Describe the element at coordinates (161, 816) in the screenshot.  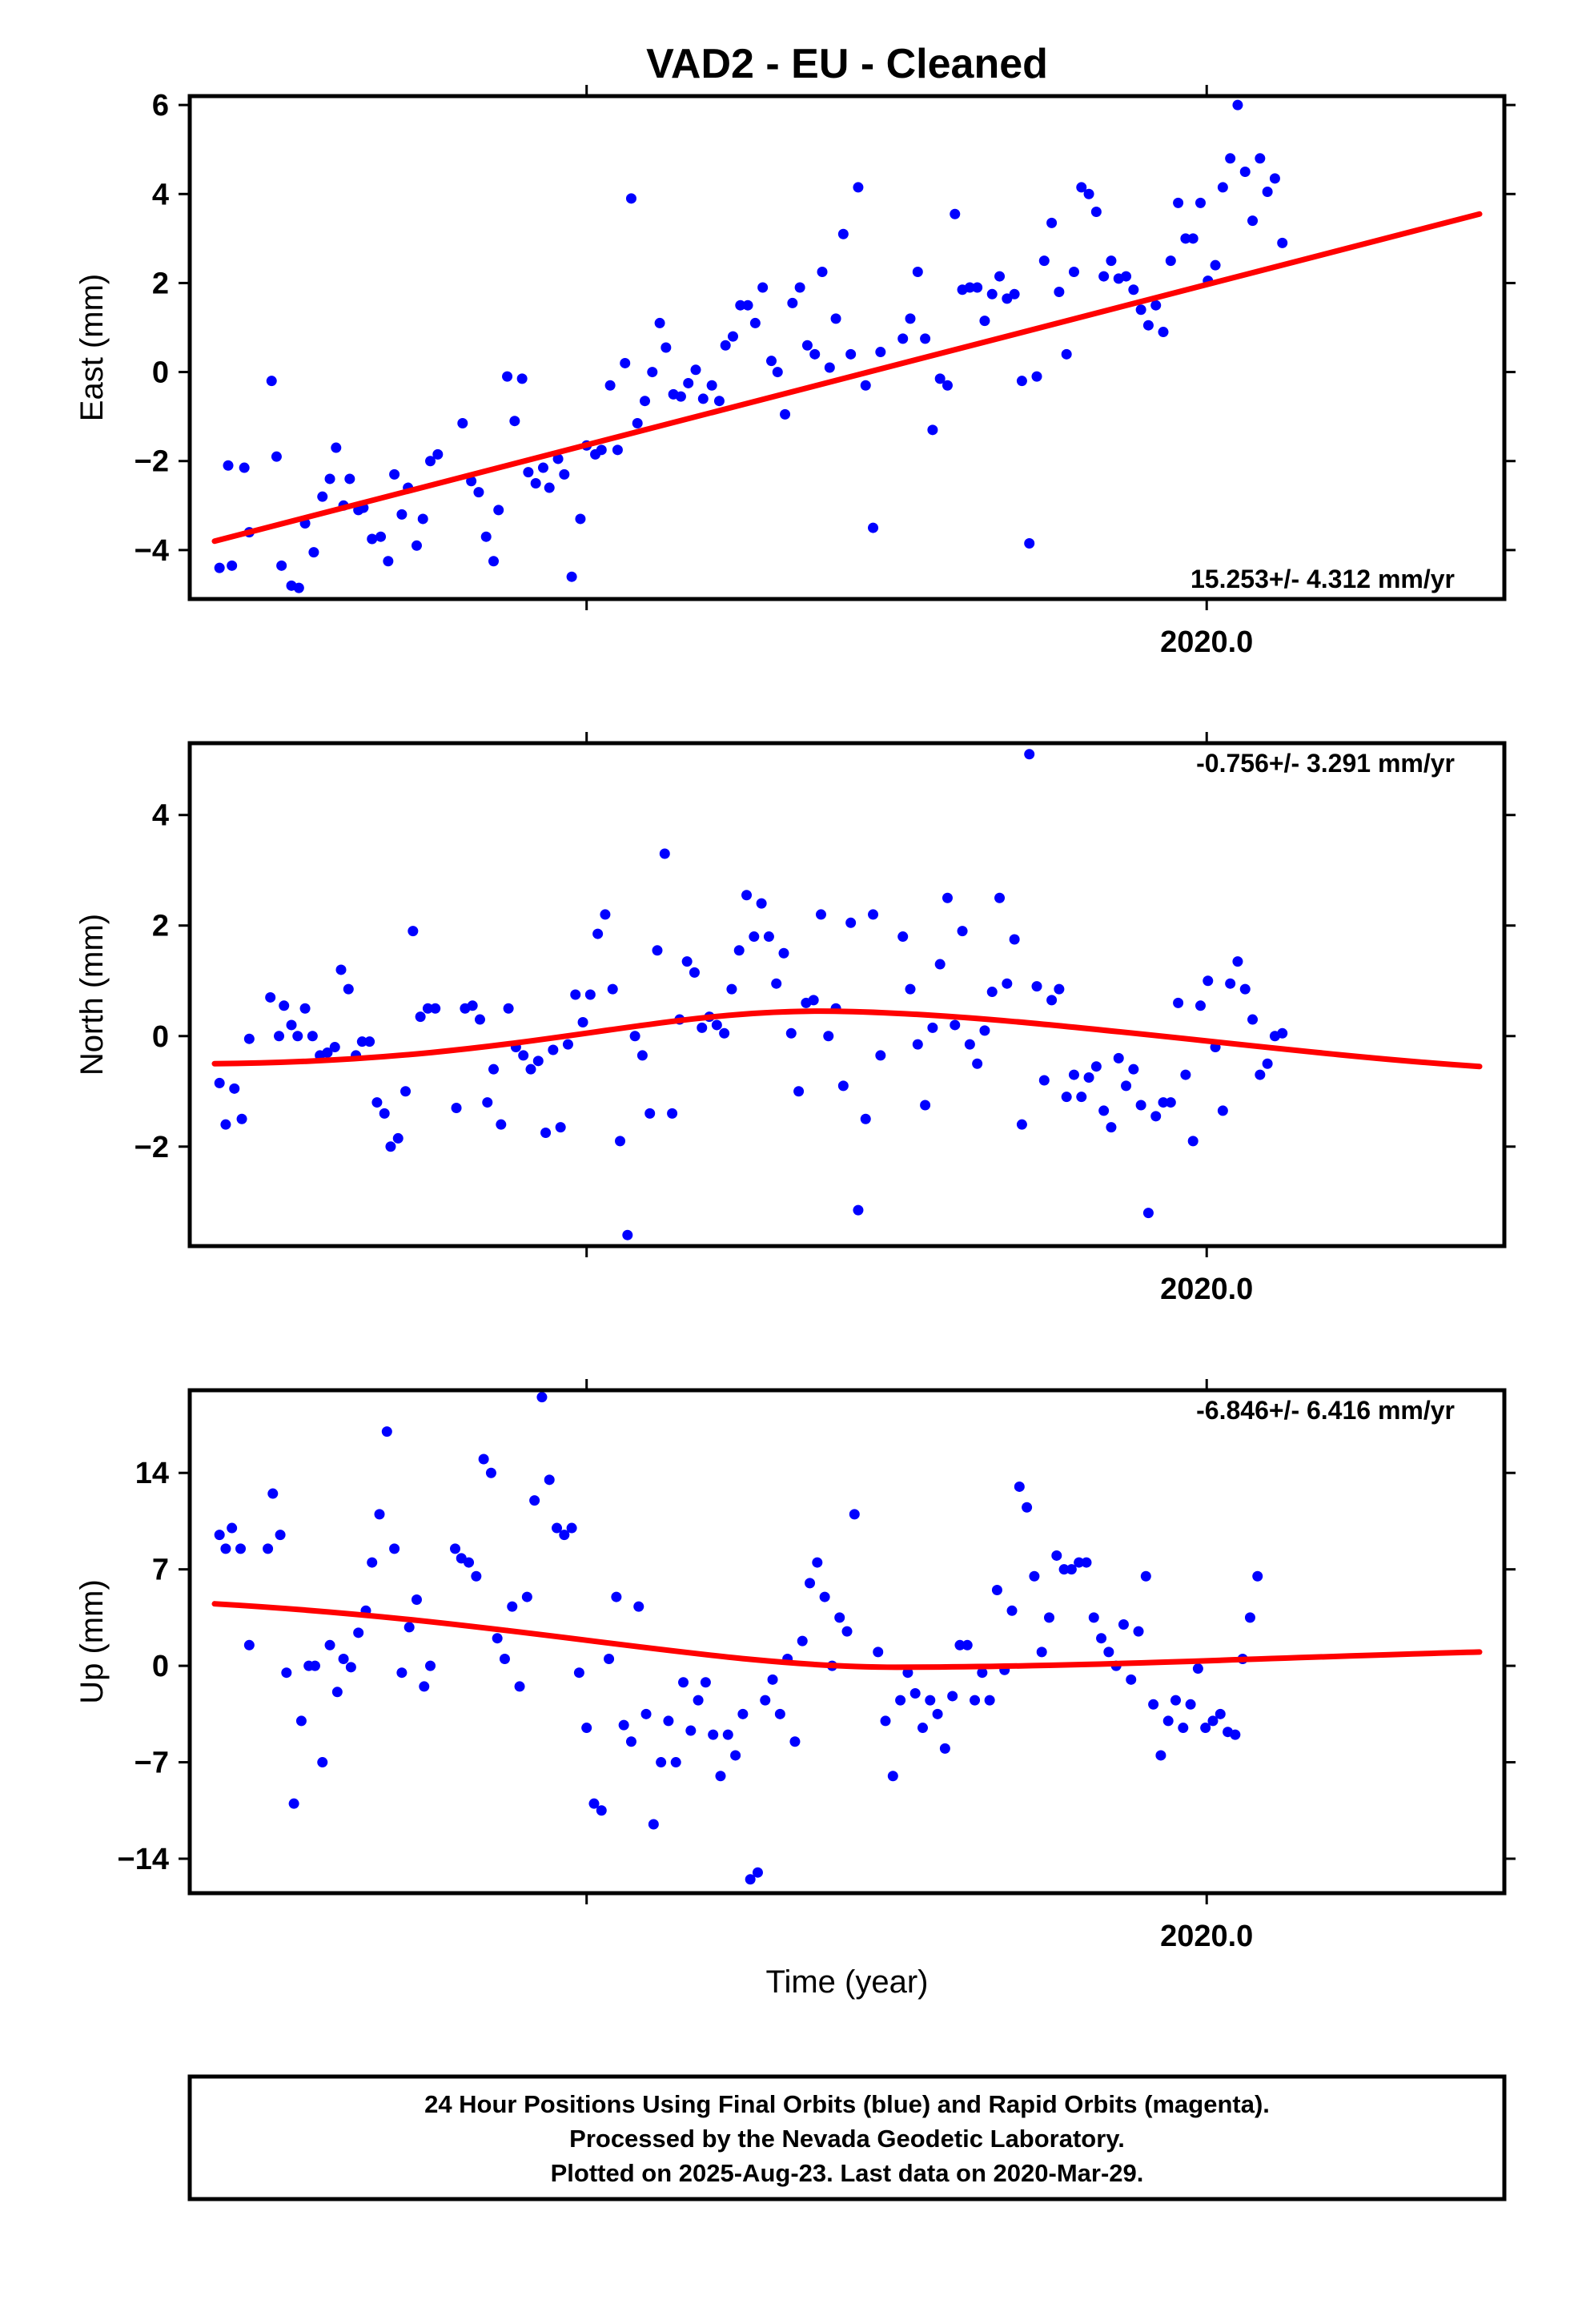
I see `north-ytick-label: 4` at that location.